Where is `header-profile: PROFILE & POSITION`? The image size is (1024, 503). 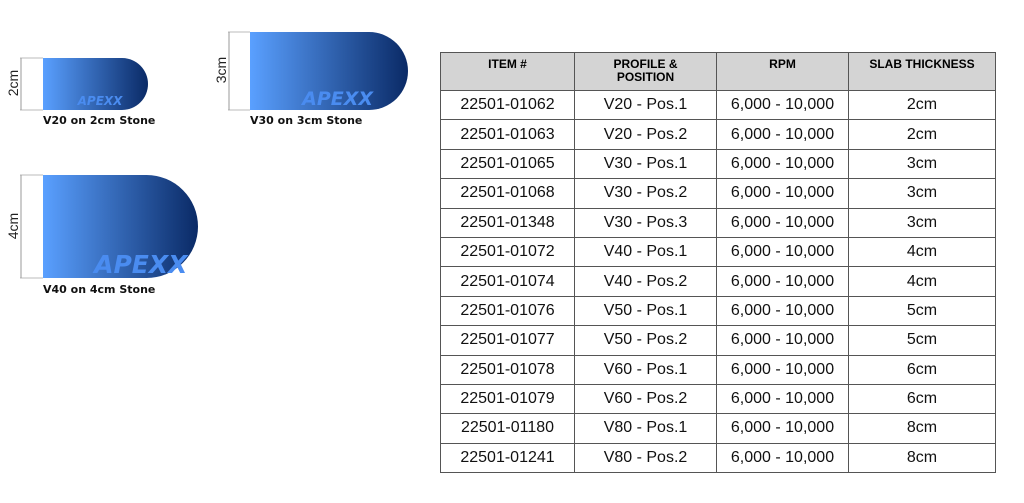
header-profile: PROFILE & POSITION is located at coordinates (645, 71).